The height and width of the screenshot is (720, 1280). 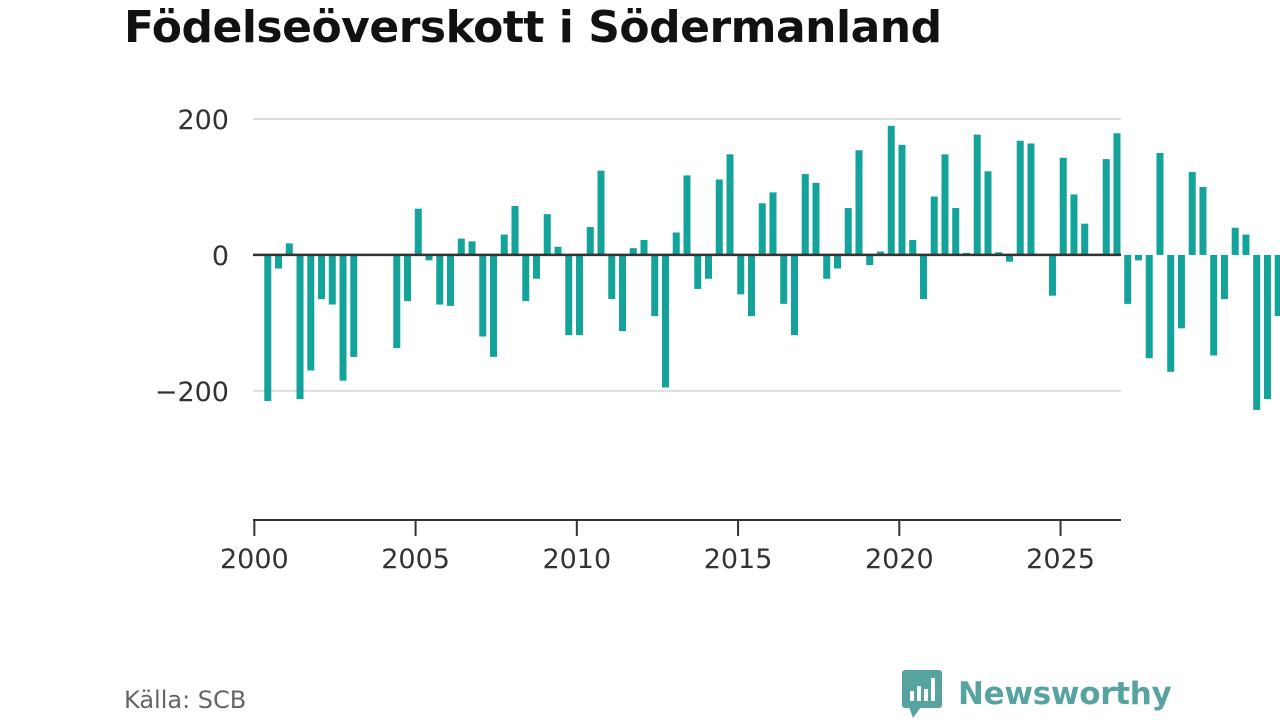 What do you see at coordinates (922, 694) in the screenshot?
I see `bar-chart-bubble-icon` at bounding box center [922, 694].